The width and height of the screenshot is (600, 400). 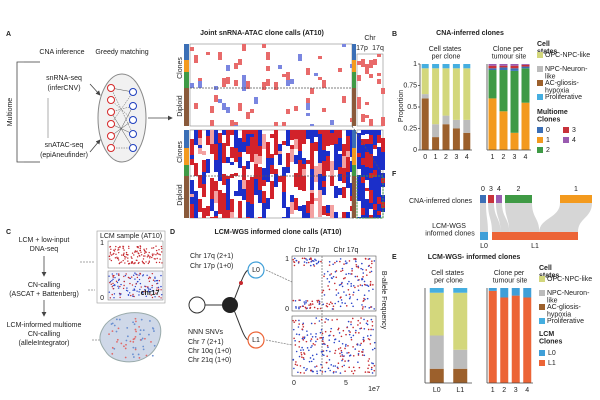 What do you see at coordinates (8, 232) in the screenshot?
I see `panel-letter: C` at bounding box center [8, 232].